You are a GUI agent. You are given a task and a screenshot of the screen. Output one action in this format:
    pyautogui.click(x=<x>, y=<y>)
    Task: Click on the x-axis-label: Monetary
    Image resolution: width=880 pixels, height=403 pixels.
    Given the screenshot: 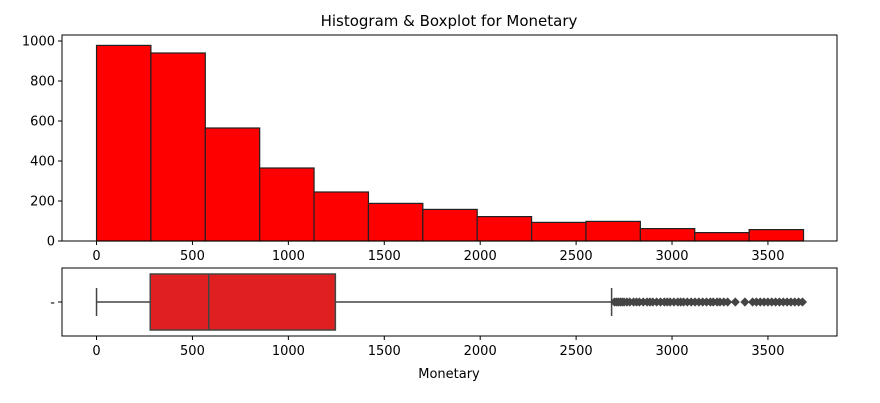 What is the action you would take?
    pyautogui.click(x=449, y=374)
    